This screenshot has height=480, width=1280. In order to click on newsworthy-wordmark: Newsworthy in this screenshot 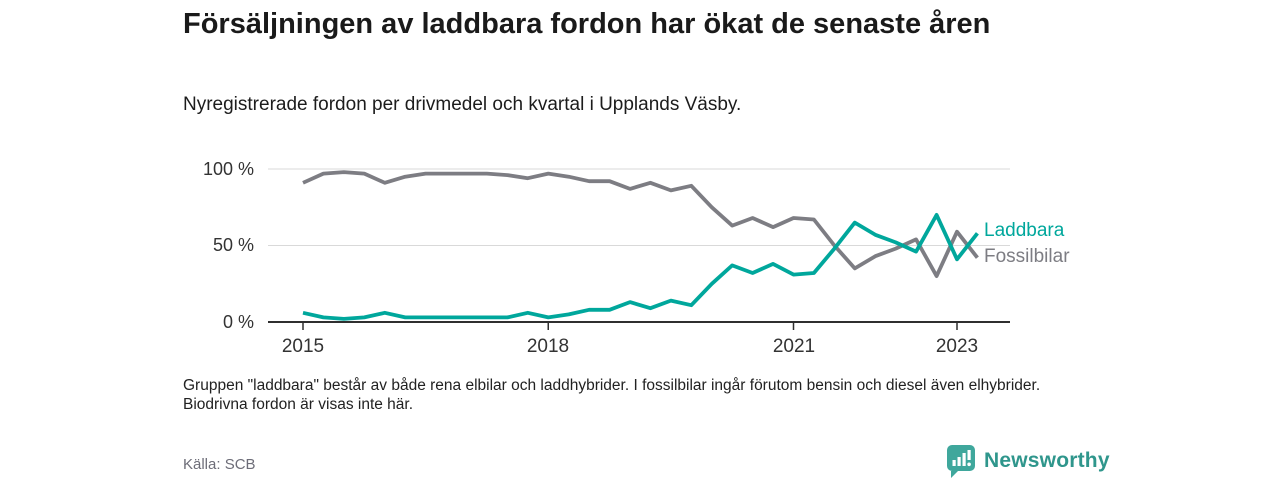, I will do `click(1047, 460)`.